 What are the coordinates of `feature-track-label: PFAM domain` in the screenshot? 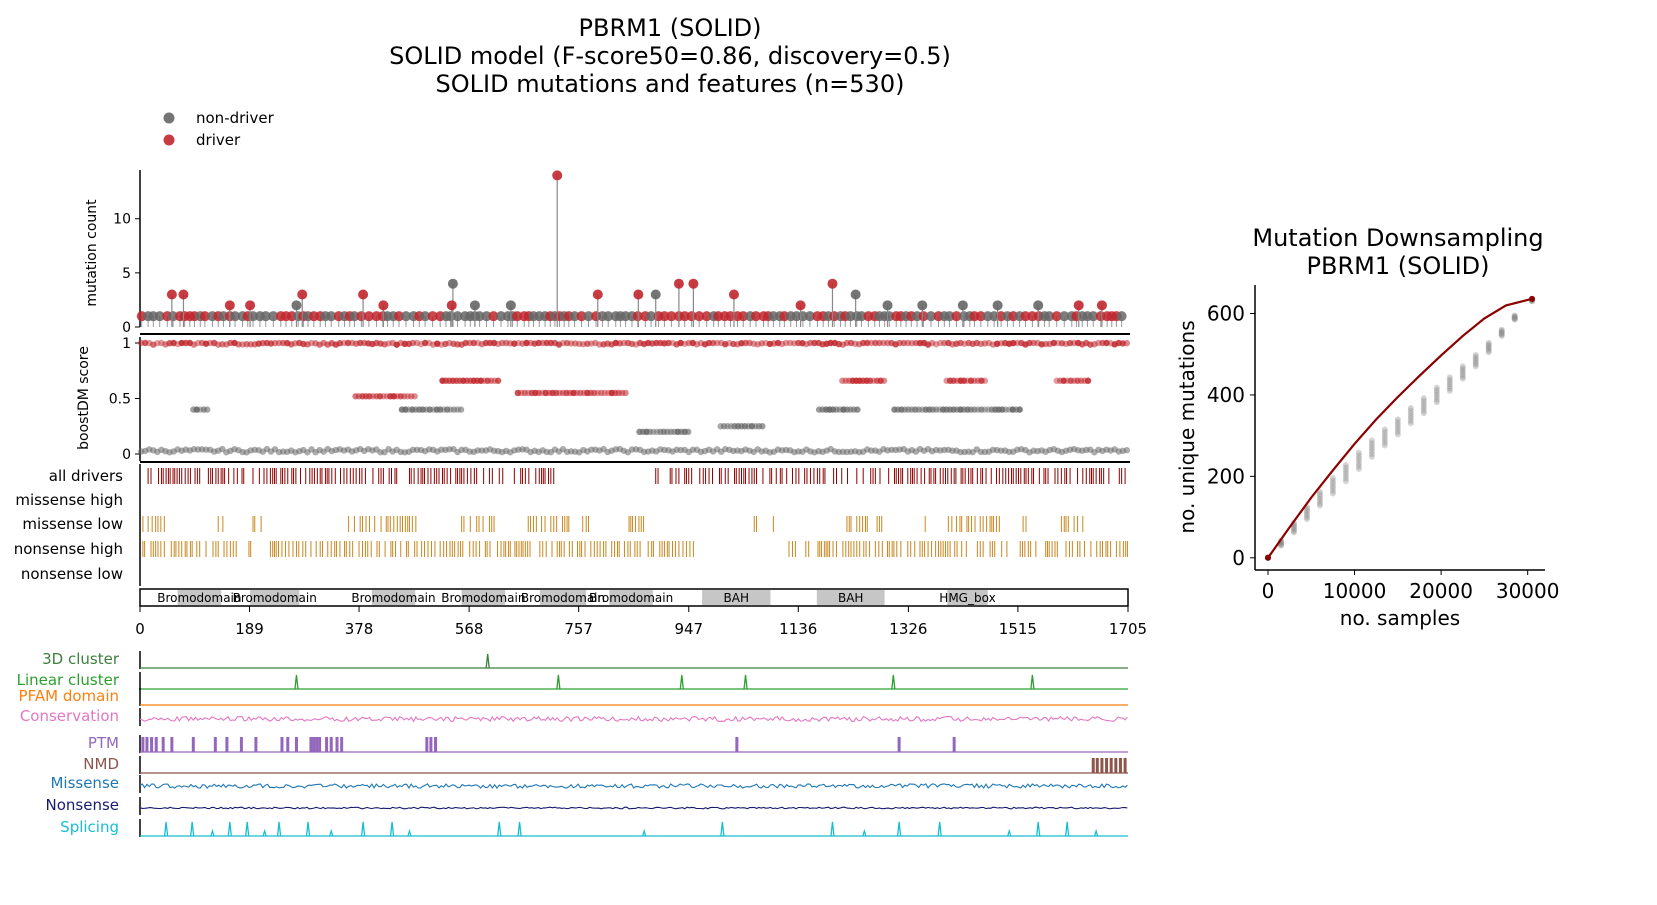 It's located at (69, 696).